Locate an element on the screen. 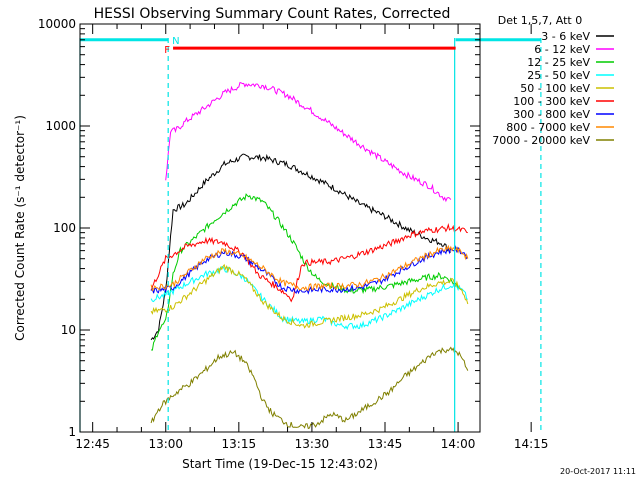 The height and width of the screenshot is (480, 640). x-axis-label: Start Time (19-Dec-15 12:43:02) is located at coordinates (280, 464).